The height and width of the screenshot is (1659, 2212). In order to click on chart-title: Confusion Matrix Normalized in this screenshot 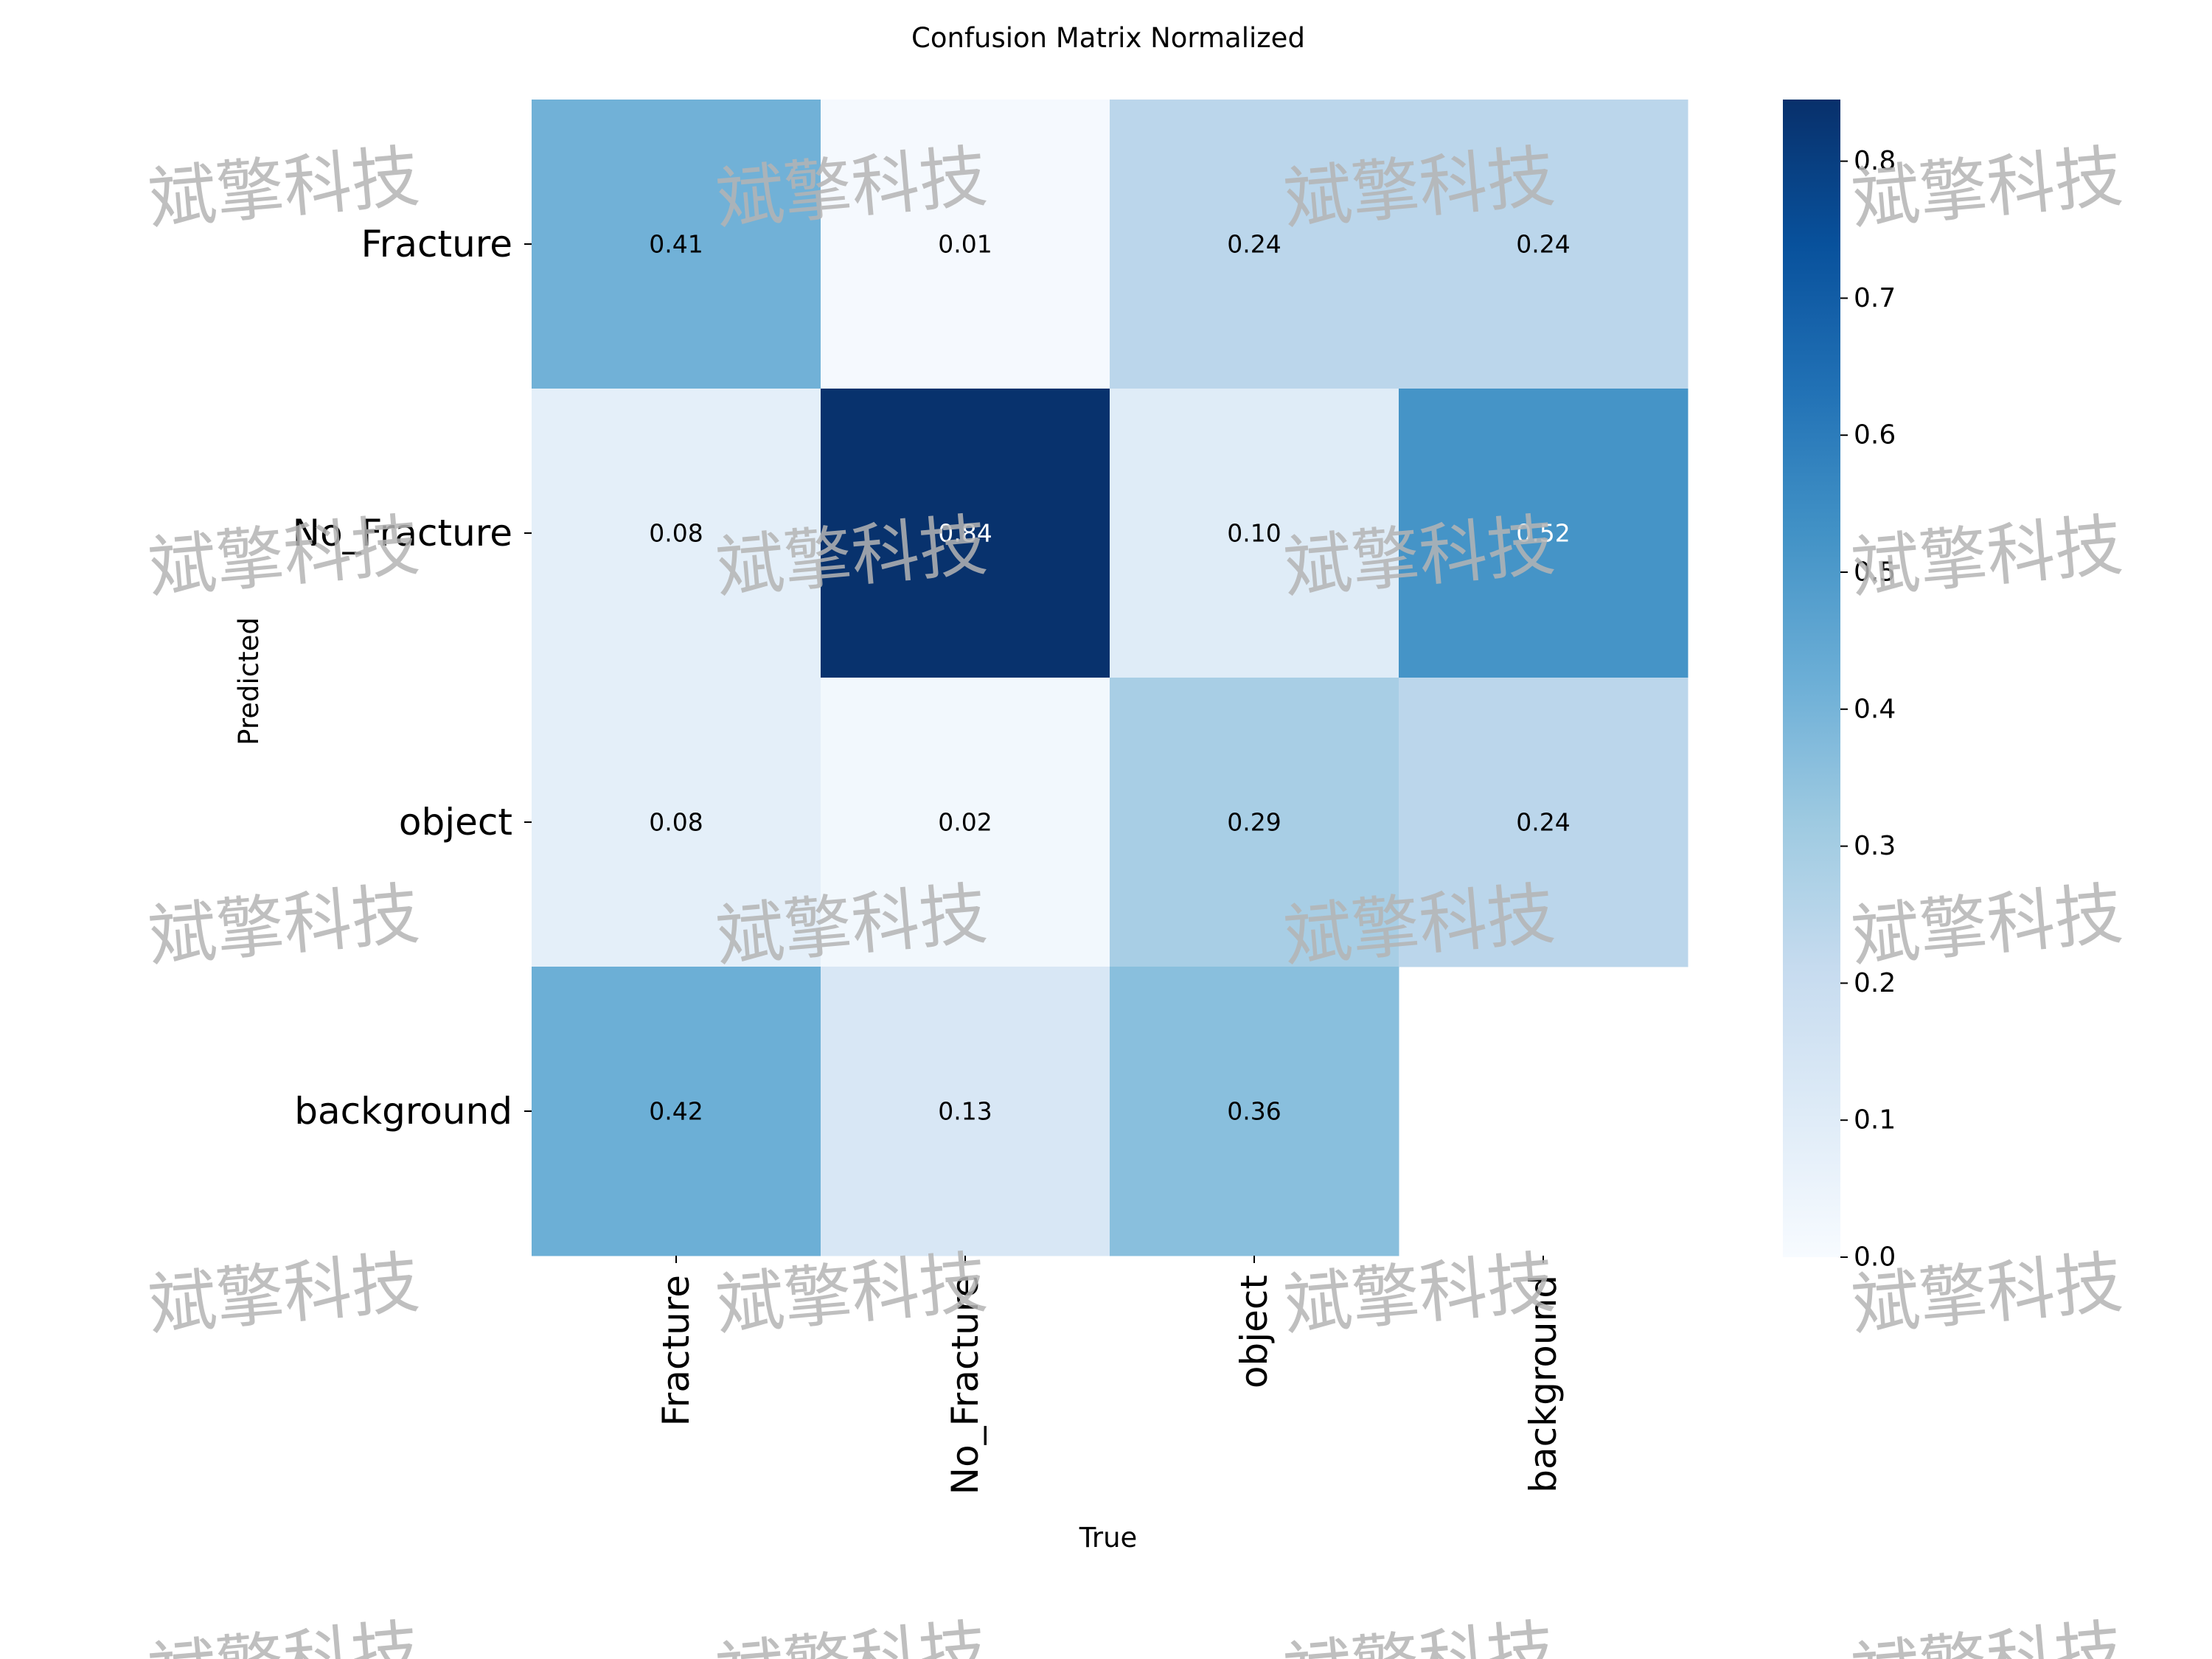, I will do `click(1108, 38)`.